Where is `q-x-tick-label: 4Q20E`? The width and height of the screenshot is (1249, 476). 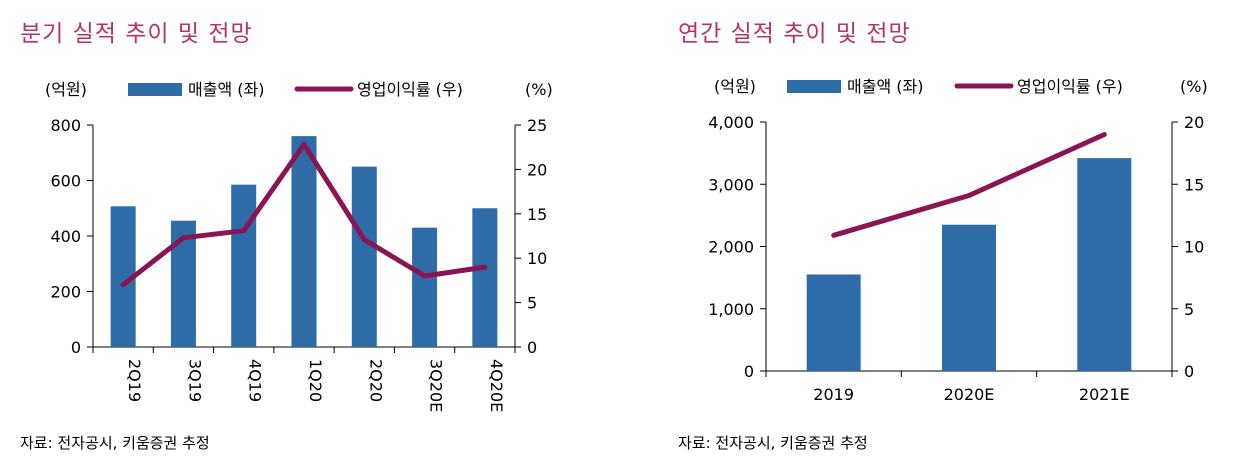 q-x-tick-label: 4Q20E is located at coordinates (496, 385).